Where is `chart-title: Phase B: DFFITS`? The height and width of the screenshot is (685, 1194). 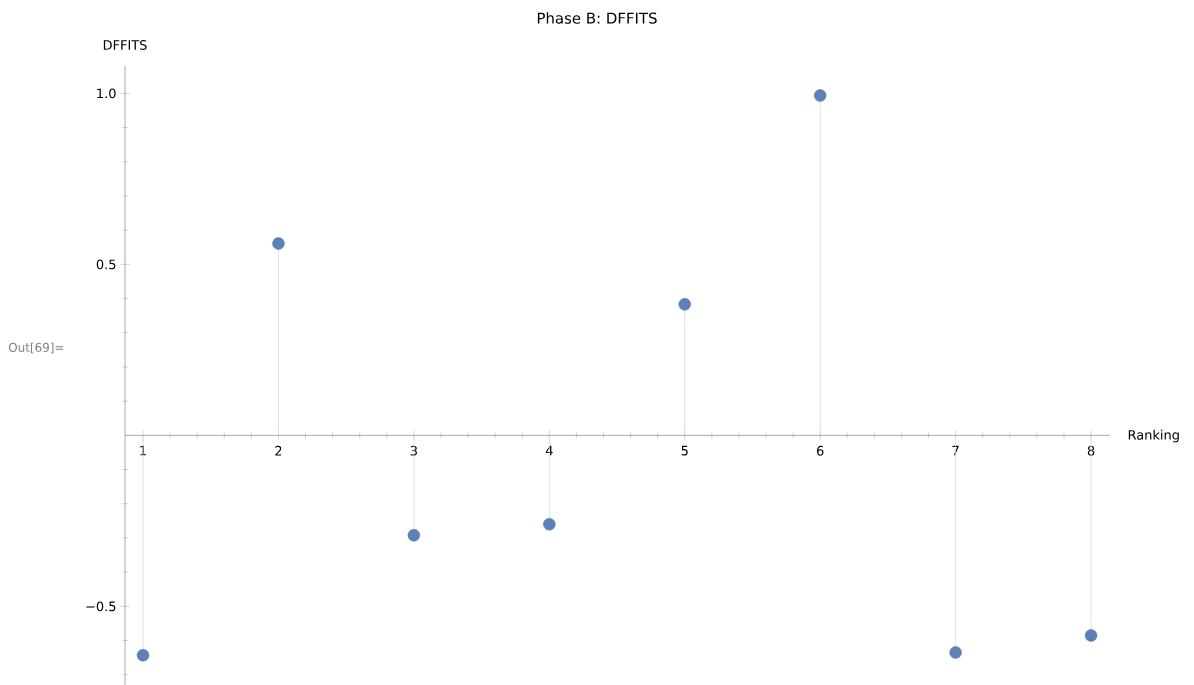 chart-title: Phase B: DFFITS is located at coordinates (597, 18).